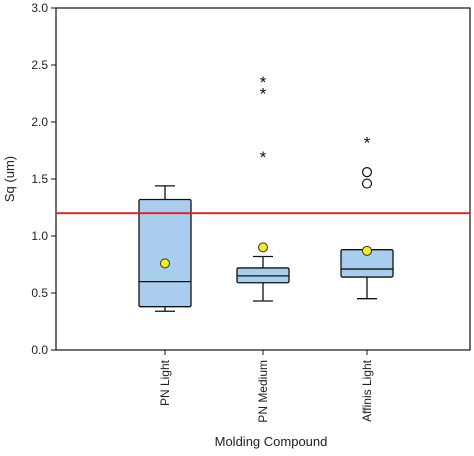  Describe the element at coordinates (271, 441) in the screenshot. I see `x-axis-title: Molding Compound` at that location.